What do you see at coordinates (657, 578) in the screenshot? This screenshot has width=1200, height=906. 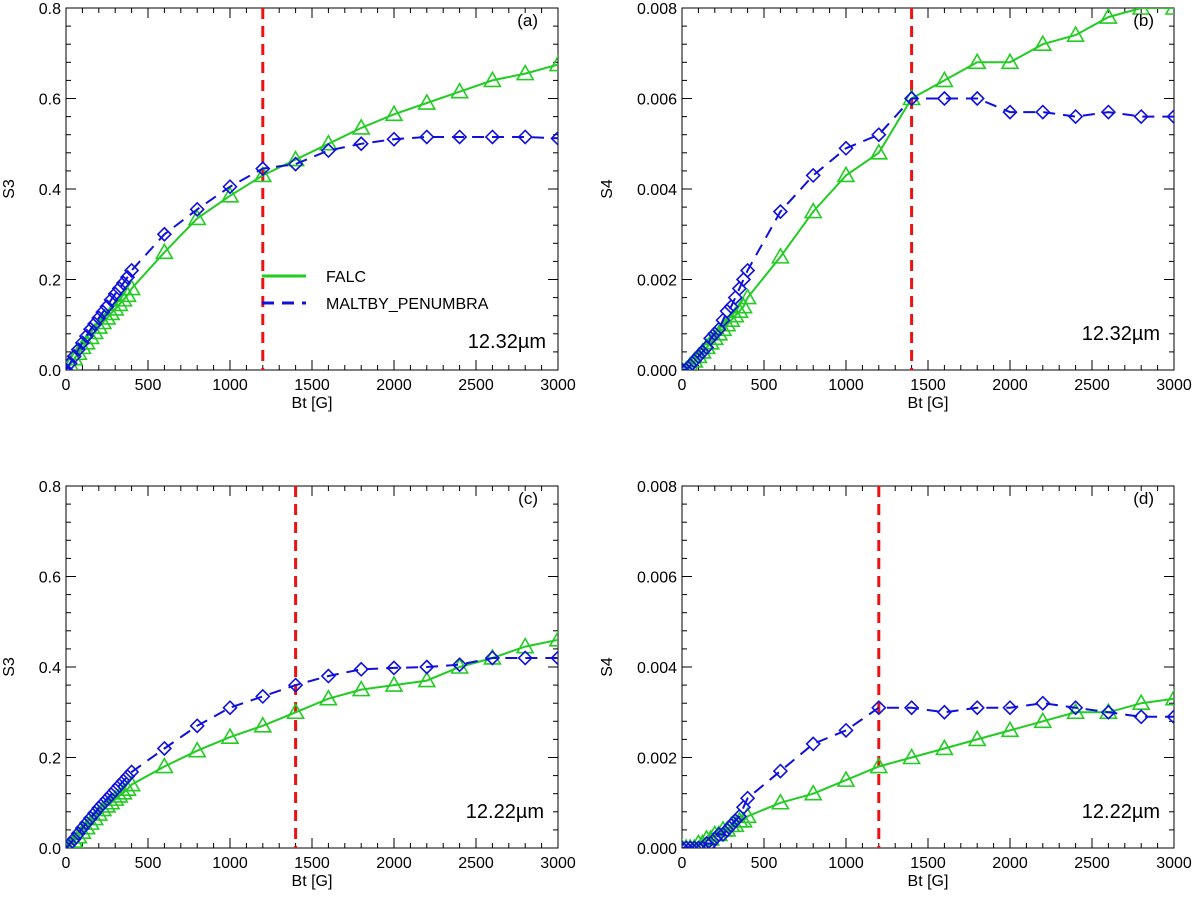 I see `y-tick-label: 0.006` at bounding box center [657, 578].